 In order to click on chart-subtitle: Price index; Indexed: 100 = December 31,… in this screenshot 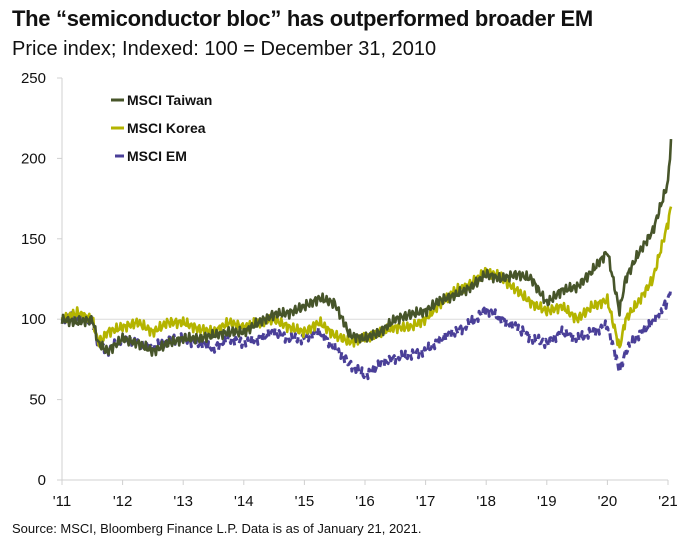, I will do `click(224, 49)`.